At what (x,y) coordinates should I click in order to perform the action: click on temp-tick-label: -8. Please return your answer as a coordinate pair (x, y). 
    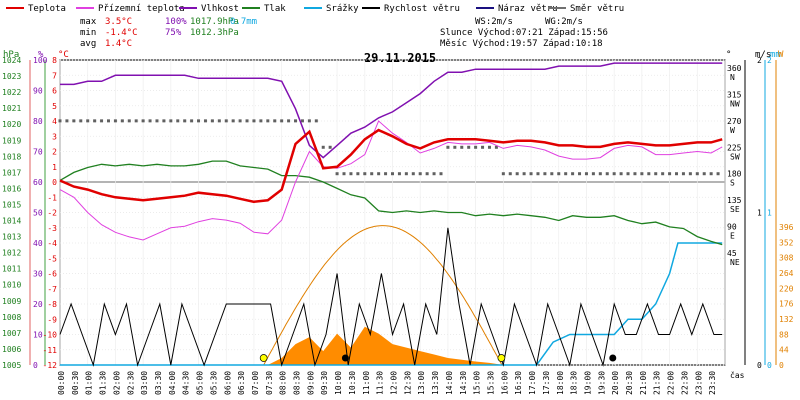
    Looking at the image, I should click on (52, 304).